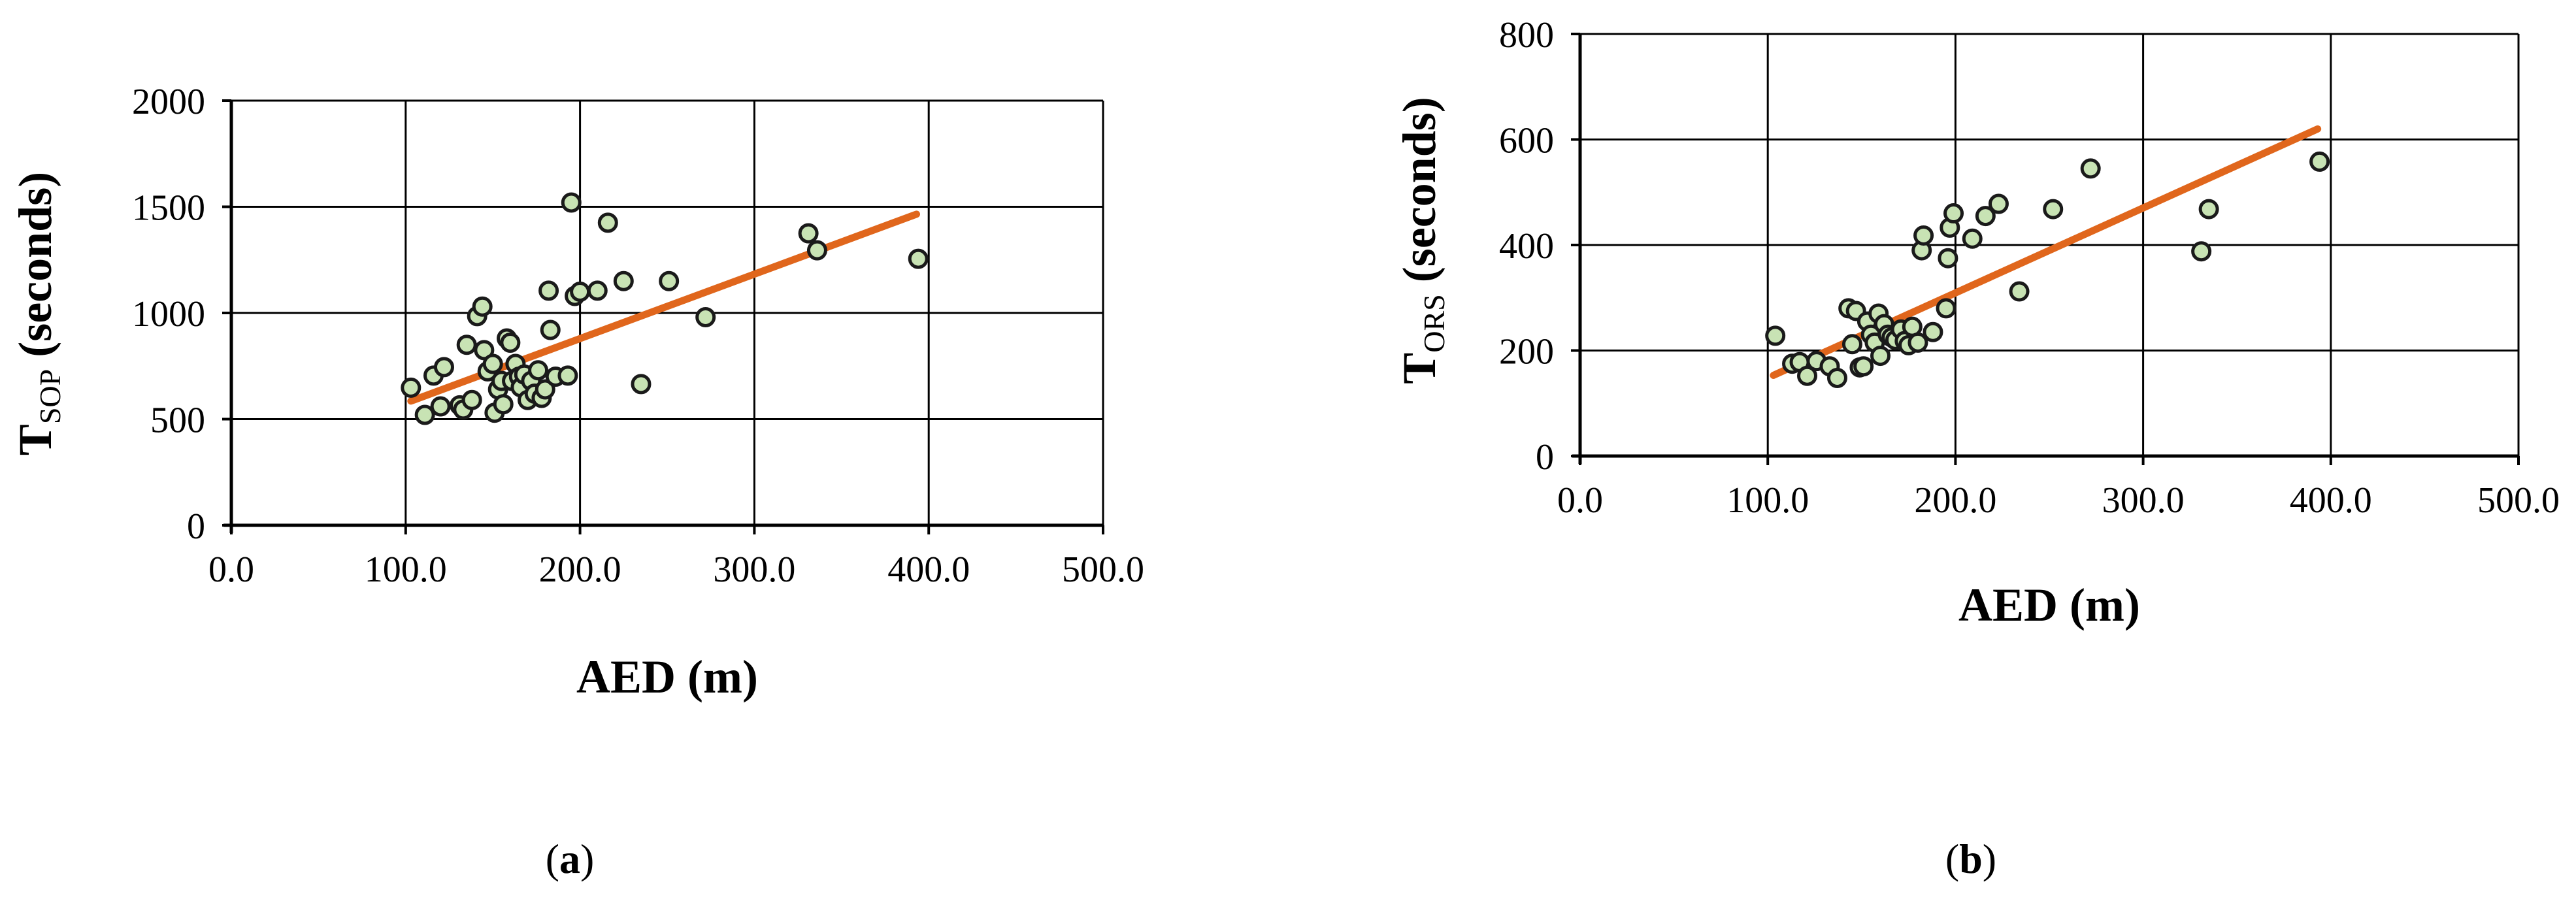 This screenshot has width=2576, height=899. What do you see at coordinates (1545, 457) in the screenshot?
I see `panel-b-y-tick-label: 0` at bounding box center [1545, 457].